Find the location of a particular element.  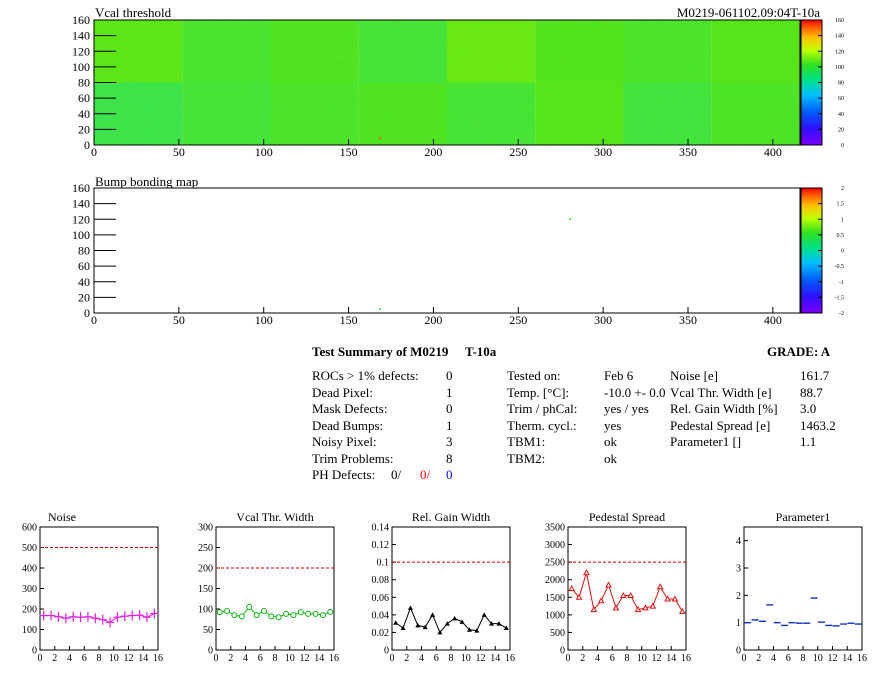

ph-defects-row: PH Defects: 0/ 0/ 0 is located at coordinates (384, 475).